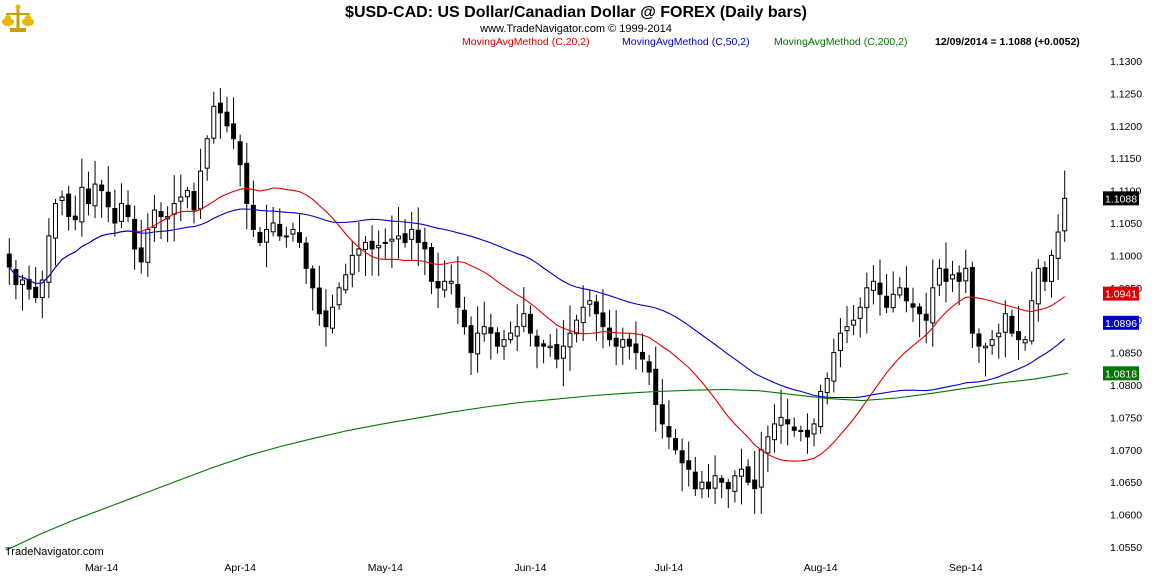 This screenshot has width=1152, height=576. Describe the element at coordinates (1126, 62) in the screenshot. I see `y-tick-label: 1.1300` at that location.